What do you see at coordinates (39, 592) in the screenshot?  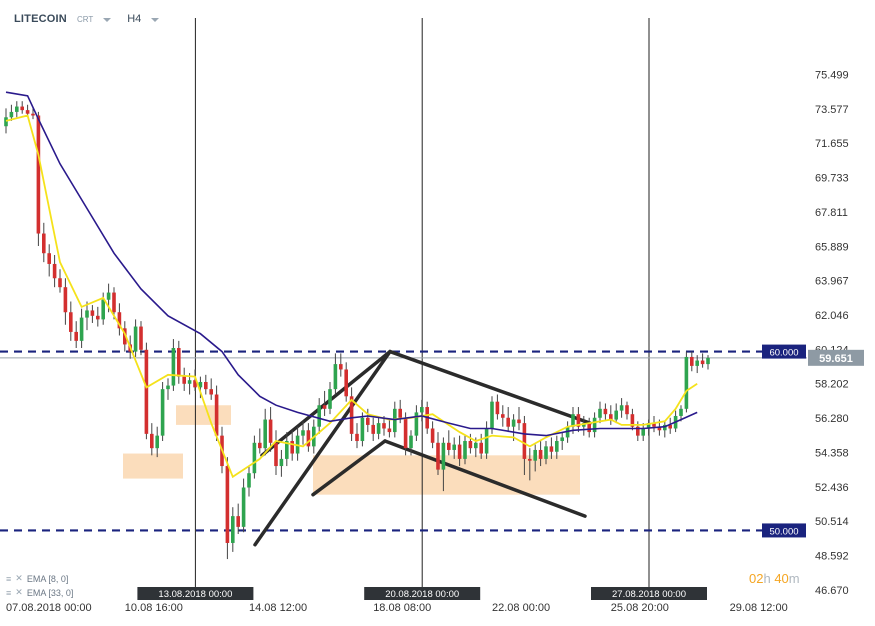 I see `indicator-ema-slow: ≡ ✕ EMA [33, 0]` at bounding box center [39, 592].